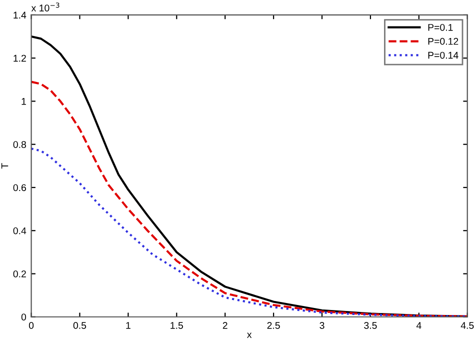 This screenshot has width=474, height=340. What do you see at coordinates (79, 325) in the screenshot?
I see `x-tick-label: 0.5` at bounding box center [79, 325].